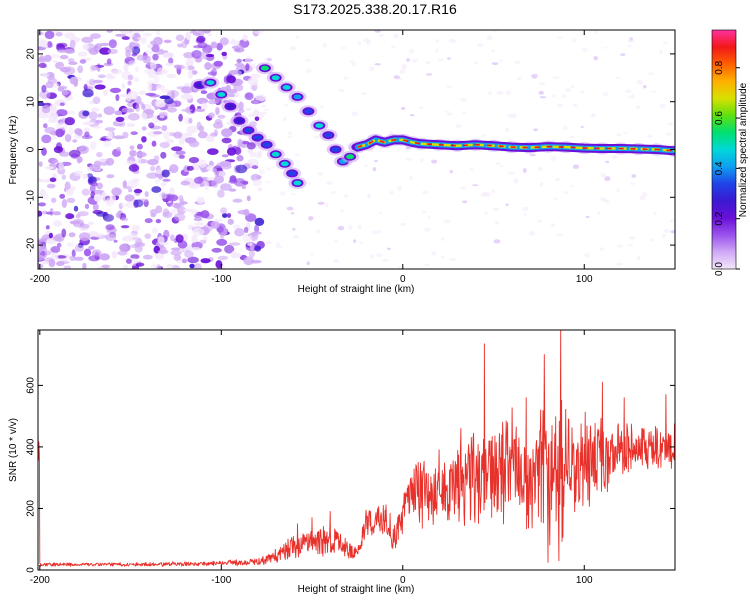 The height and width of the screenshot is (600, 750). I want to click on colorbar-tick-label: 0.6, so click(719, 118).